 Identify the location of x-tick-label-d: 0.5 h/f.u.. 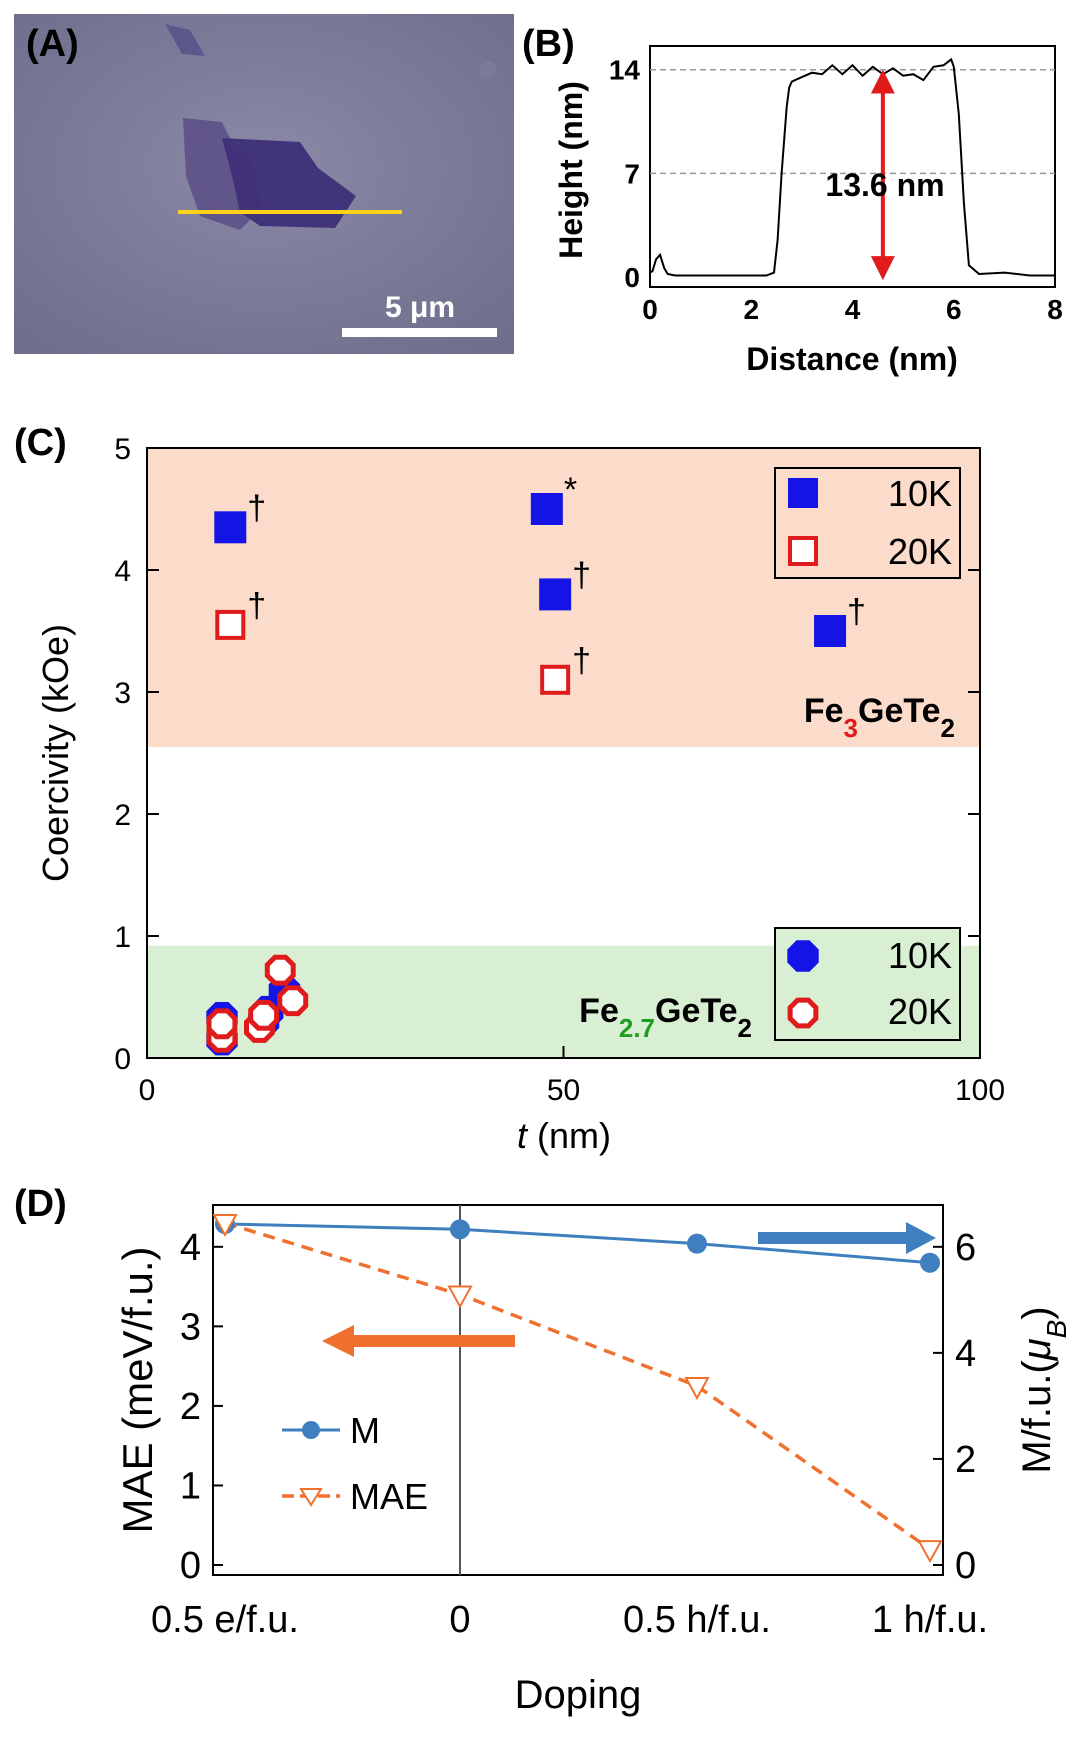
(697, 1620).